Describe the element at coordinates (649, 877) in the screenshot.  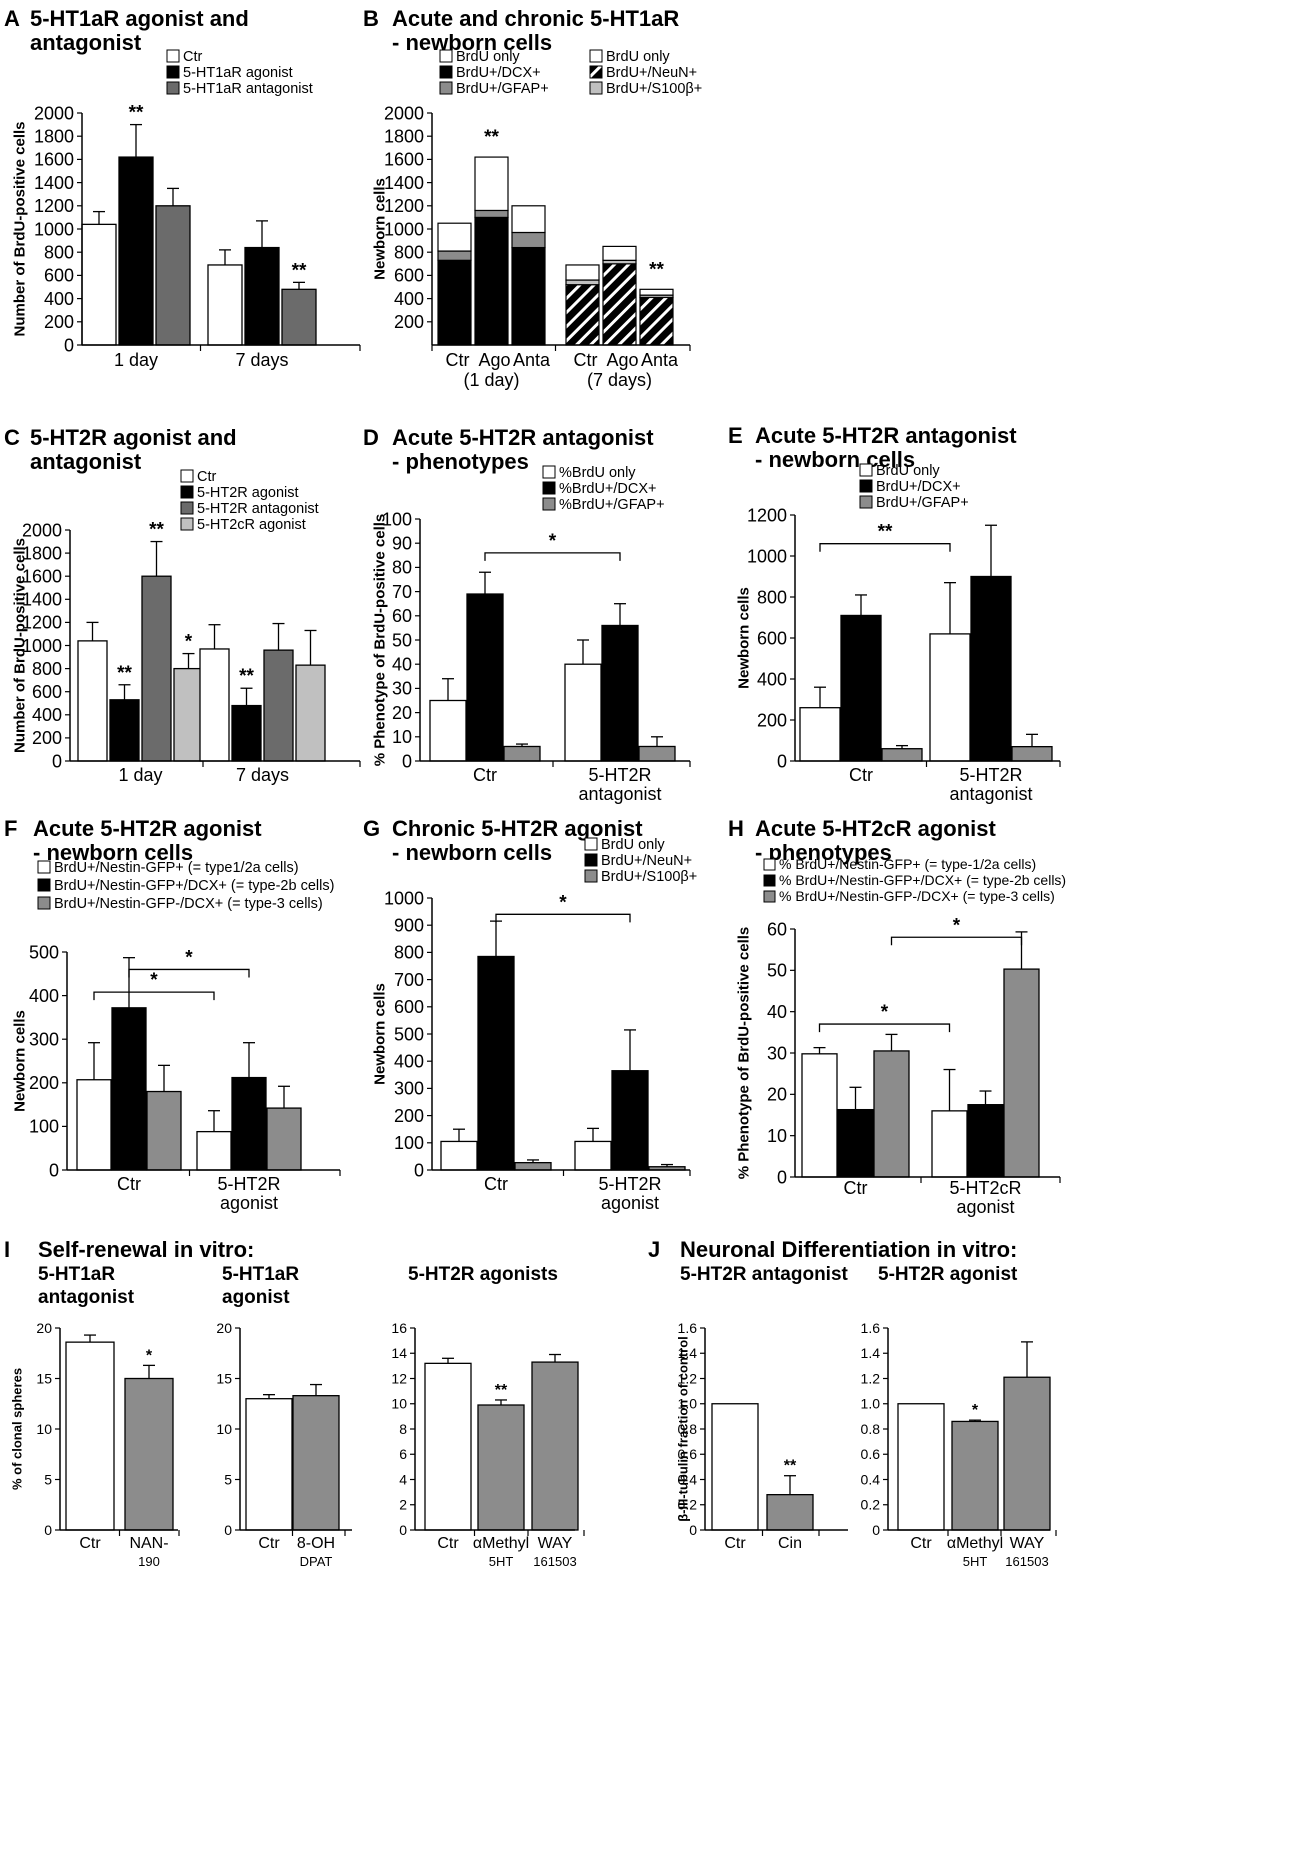
I see `legend-label: BrdU+/S100β+` at that location.